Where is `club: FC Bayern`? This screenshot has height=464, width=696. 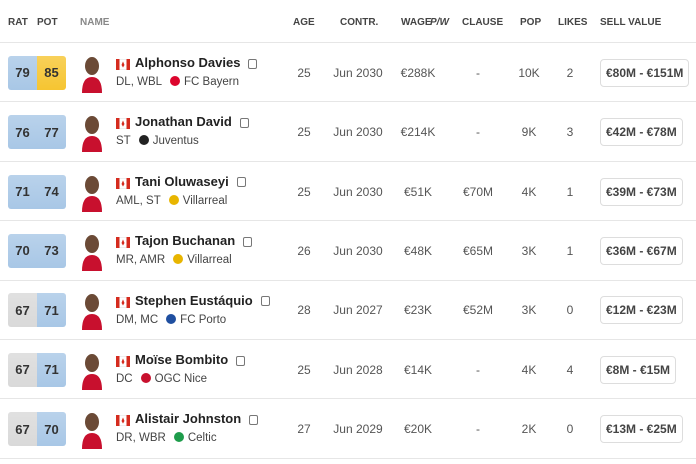 club: FC Bayern is located at coordinates (211, 82).